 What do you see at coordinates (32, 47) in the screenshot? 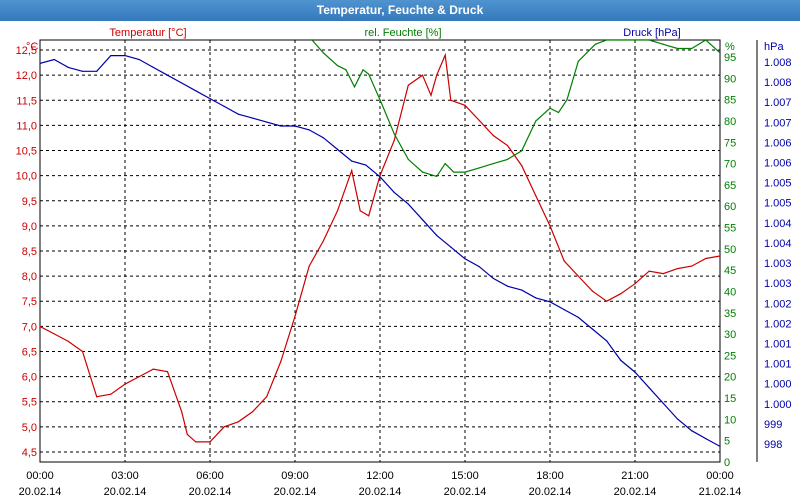
I see `temperature-unit: °C` at bounding box center [32, 47].